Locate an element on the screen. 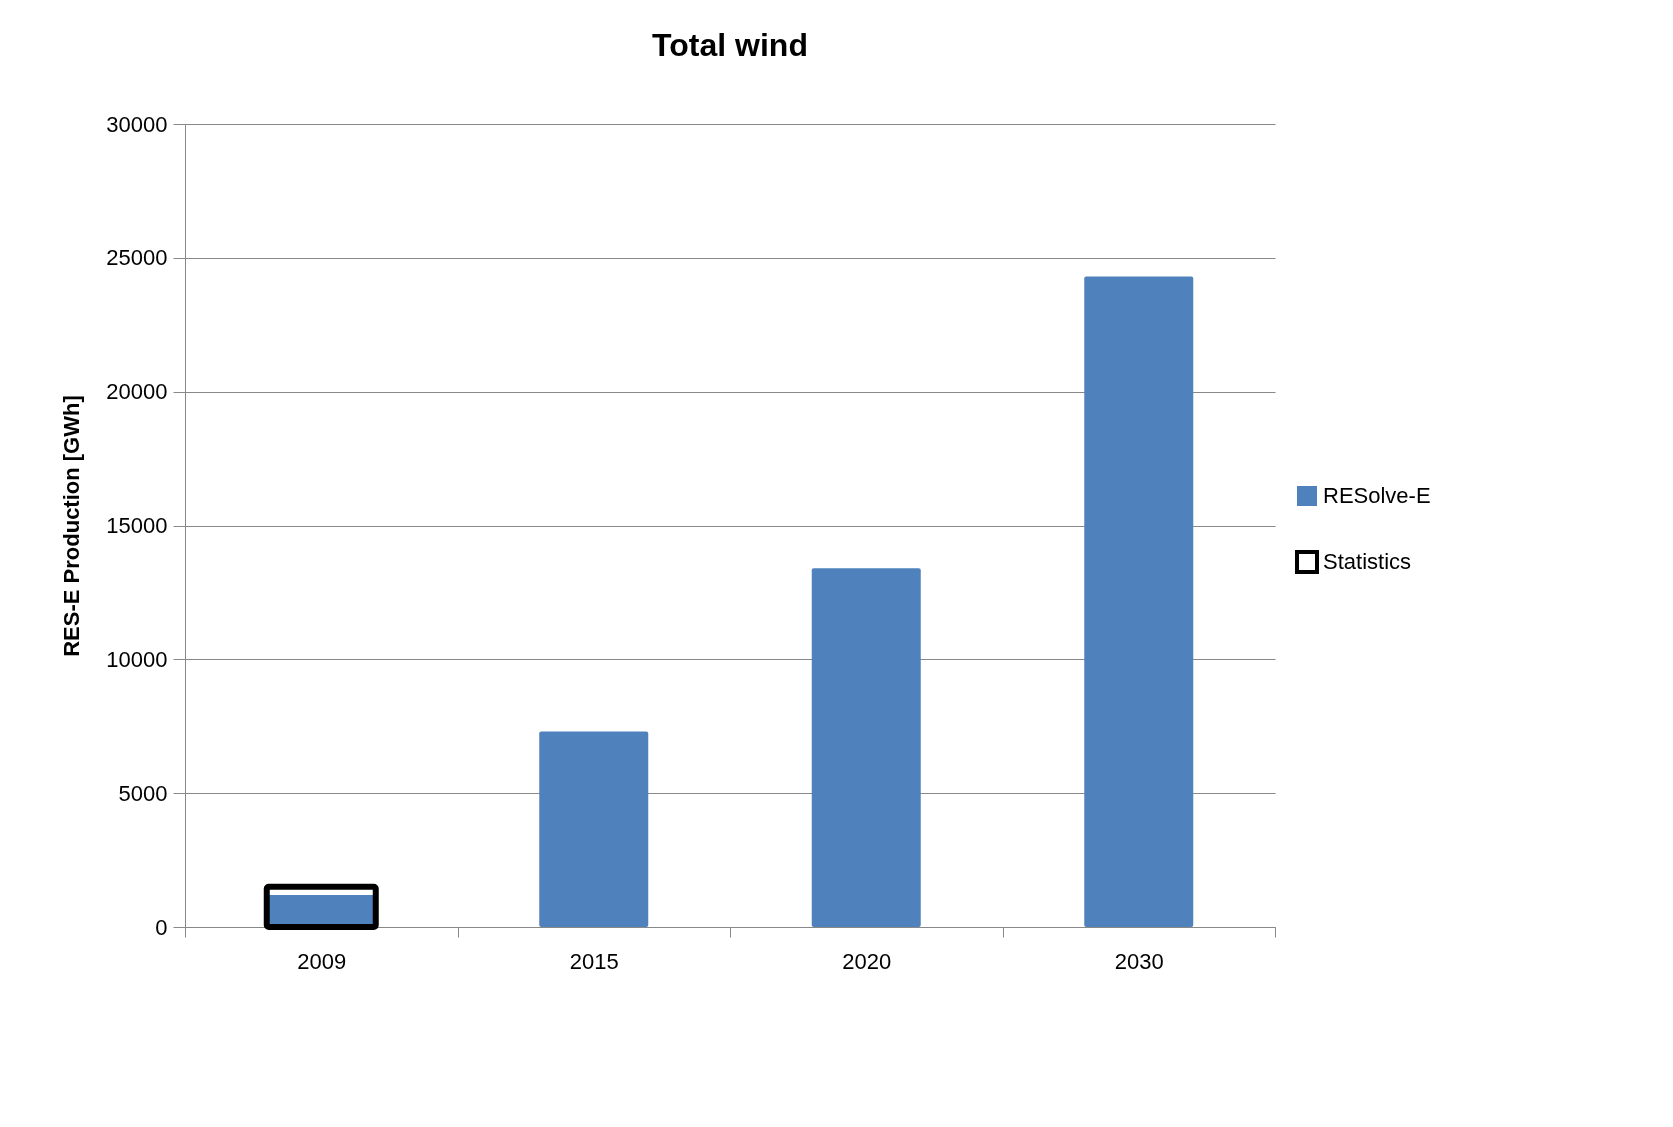 The width and height of the screenshot is (1673, 1127). y-tick-label: 20000 is located at coordinates (137, 392).